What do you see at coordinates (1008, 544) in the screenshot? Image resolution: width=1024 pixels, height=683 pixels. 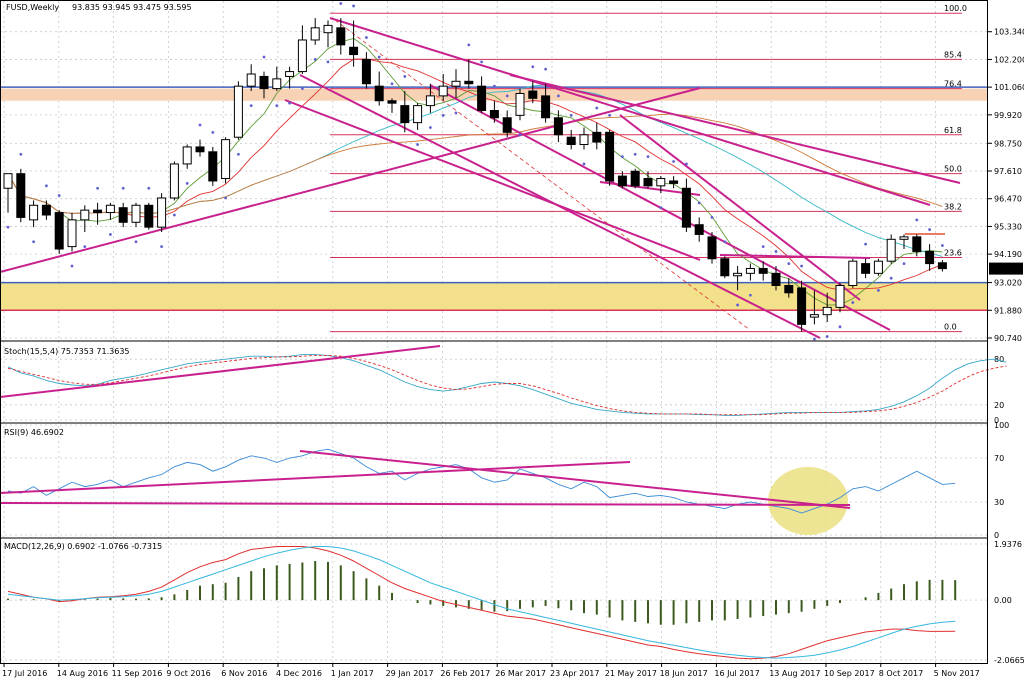 I see `y-tick-label: 1.9376` at bounding box center [1008, 544].